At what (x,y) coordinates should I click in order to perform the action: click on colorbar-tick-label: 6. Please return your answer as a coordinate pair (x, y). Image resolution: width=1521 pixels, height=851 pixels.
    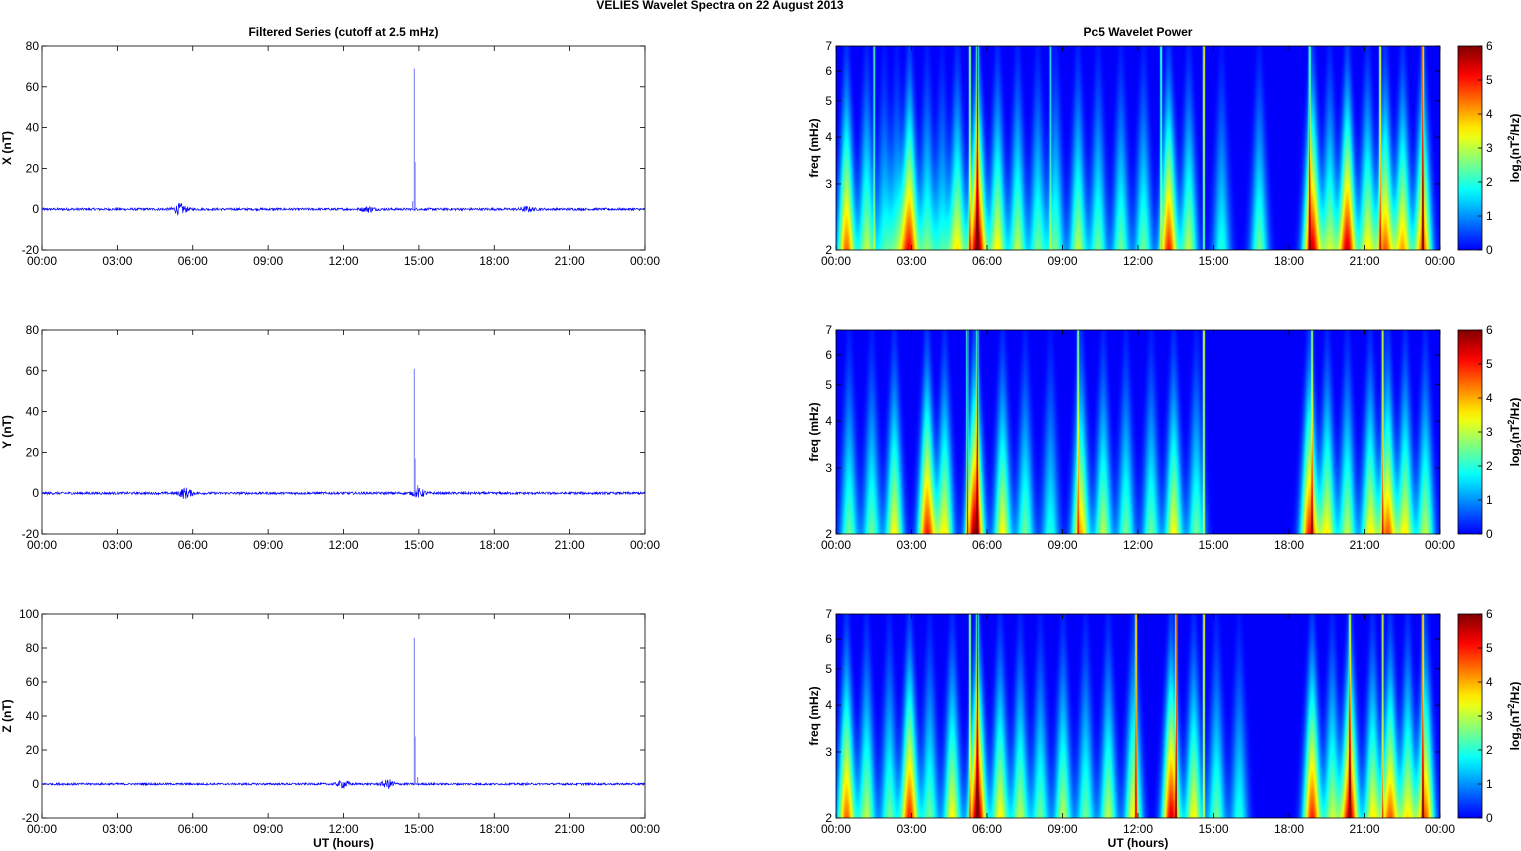
    Looking at the image, I should click on (1489, 330).